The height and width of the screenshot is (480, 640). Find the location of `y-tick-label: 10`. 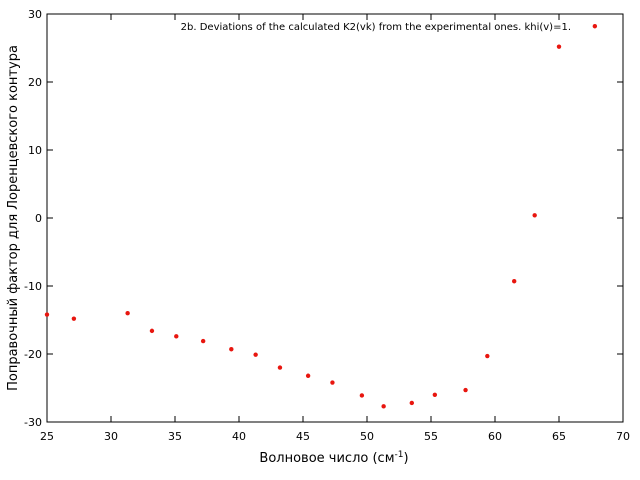

y-tick-label: 10 is located at coordinates (35, 150).